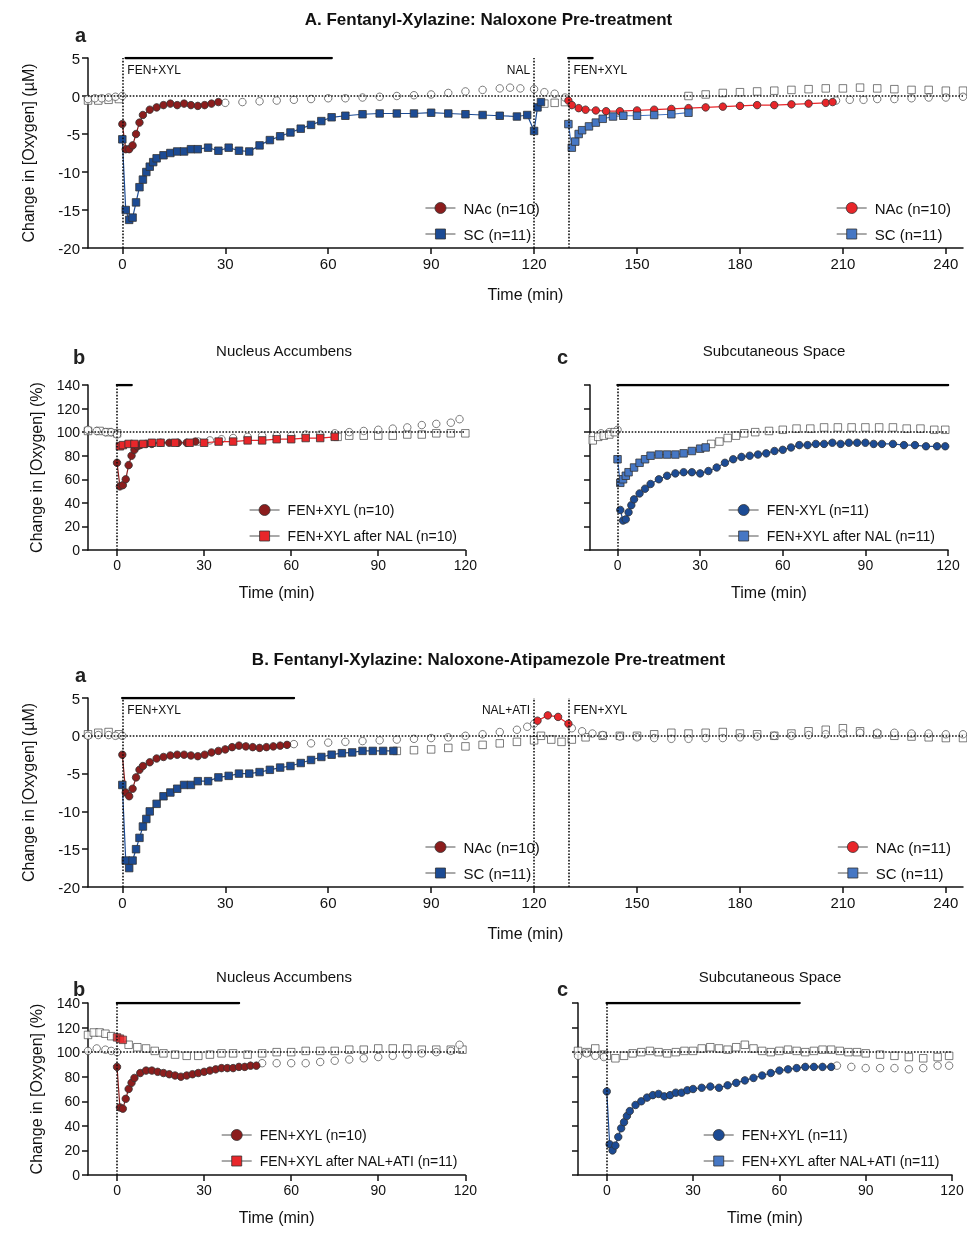 The height and width of the screenshot is (1238, 967). Describe the element at coordinates (817, 510) in the screenshot. I see `legend-label: FEN-XYL (n=11)` at that location.